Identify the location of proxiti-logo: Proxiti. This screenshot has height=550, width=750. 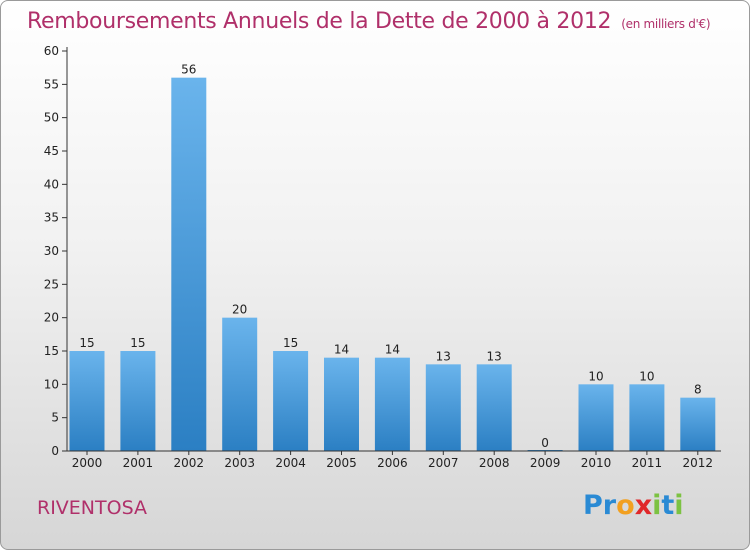
(633, 505).